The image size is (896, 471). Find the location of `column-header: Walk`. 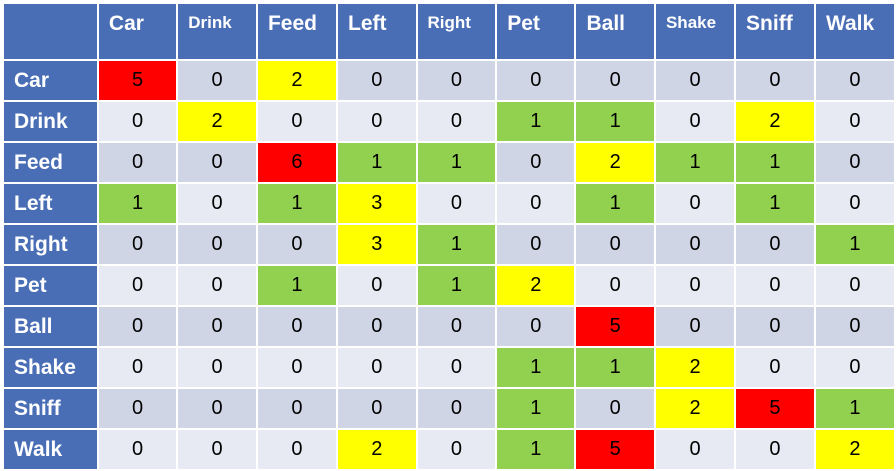

column-header: Walk is located at coordinates (854, 31).